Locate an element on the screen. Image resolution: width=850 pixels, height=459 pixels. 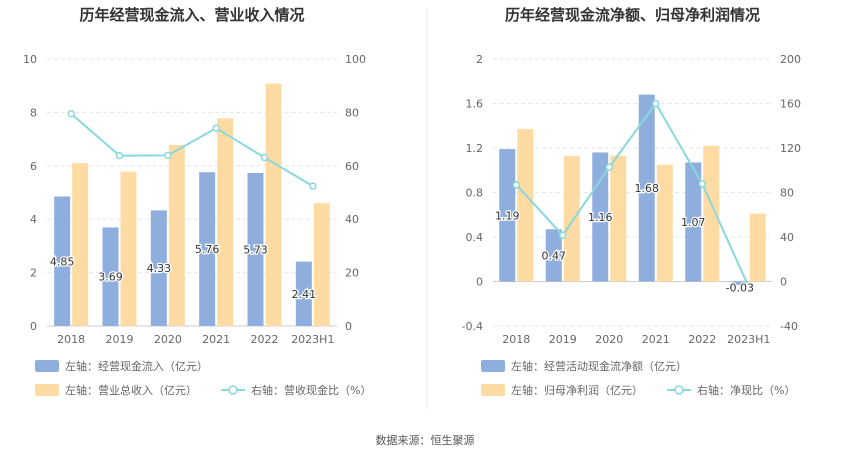
legend-label-series-2: 左轴：归母净利润（亿元） is located at coordinates (577, 390).